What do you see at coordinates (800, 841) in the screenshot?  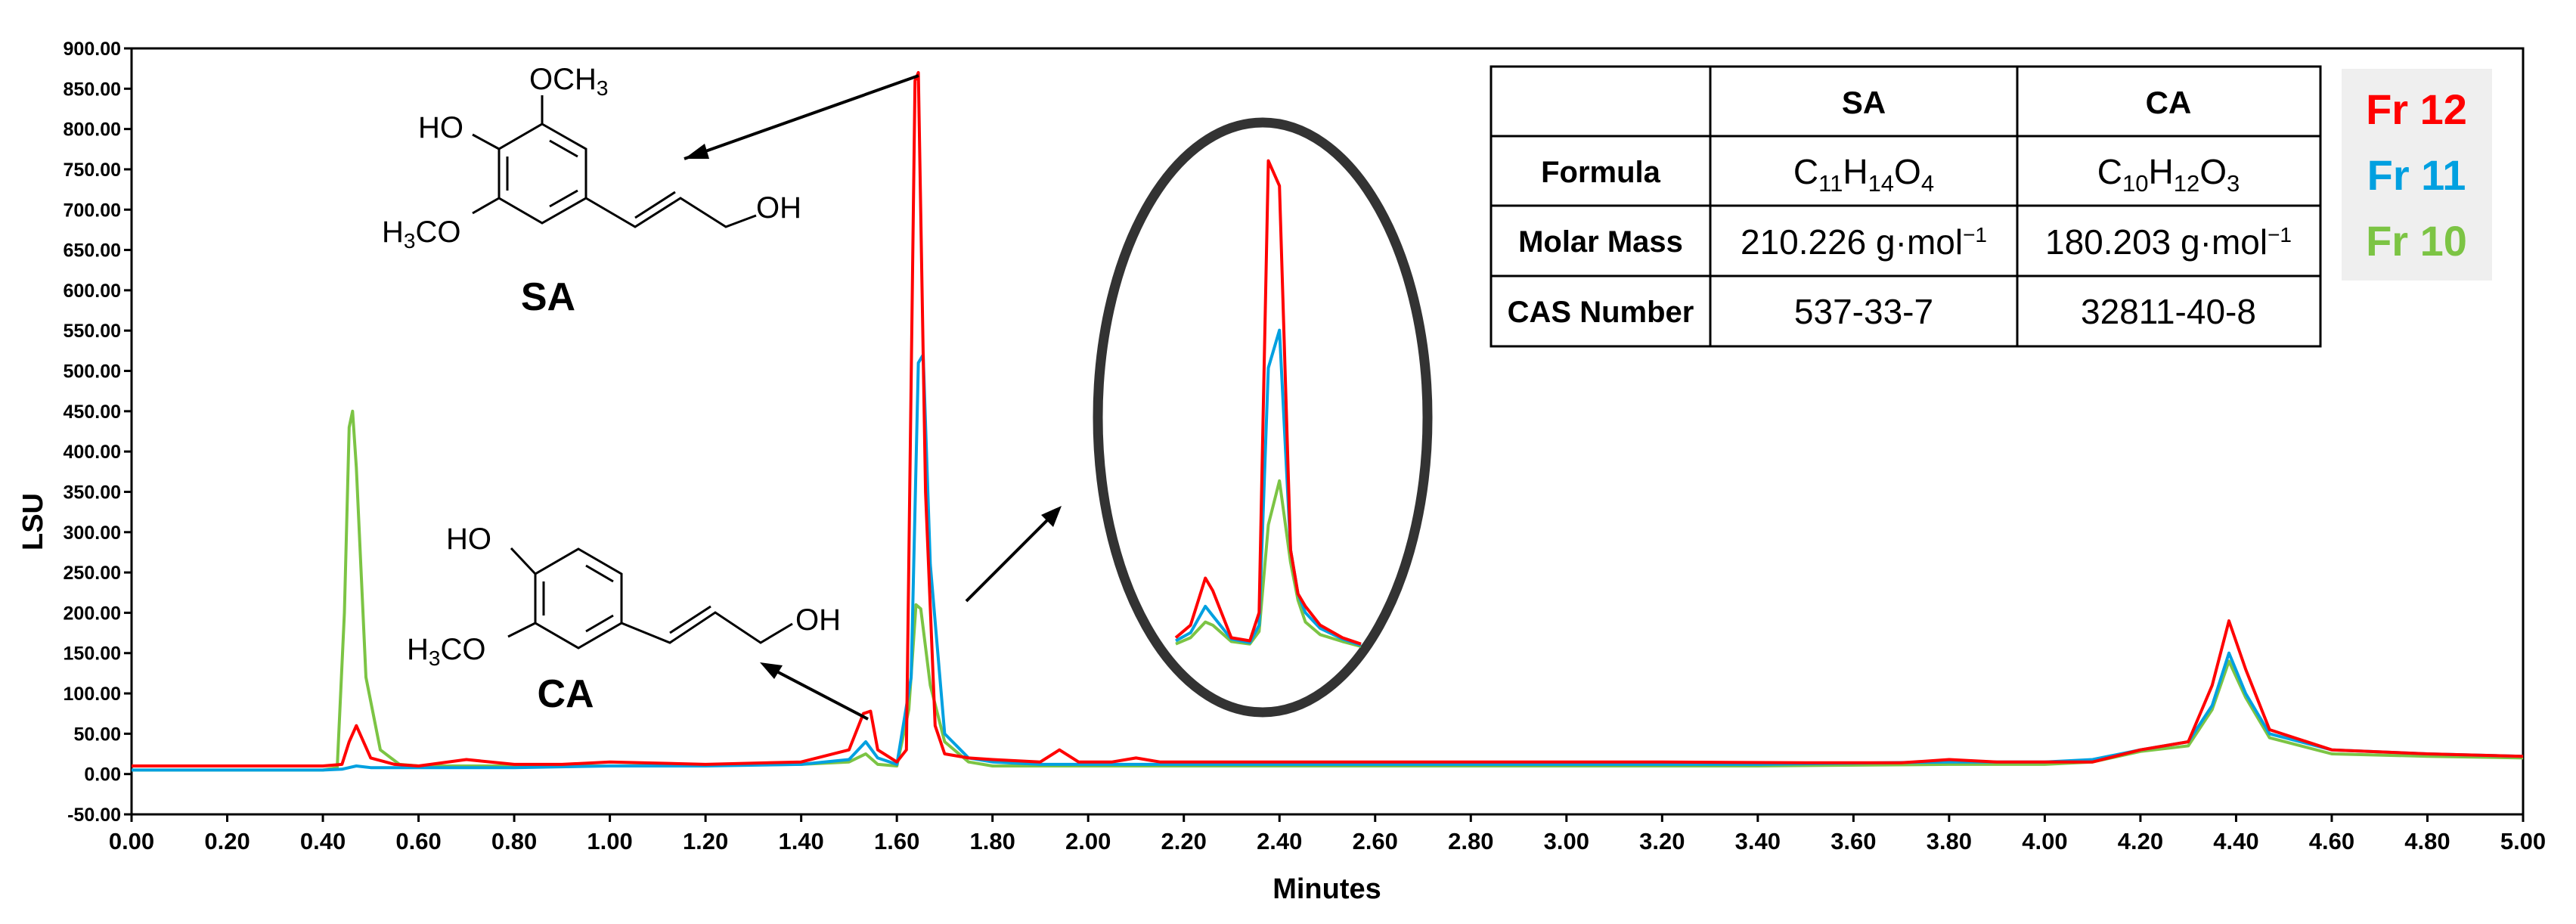 I see `x-tick-label: 1.40` at bounding box center [800, 841].